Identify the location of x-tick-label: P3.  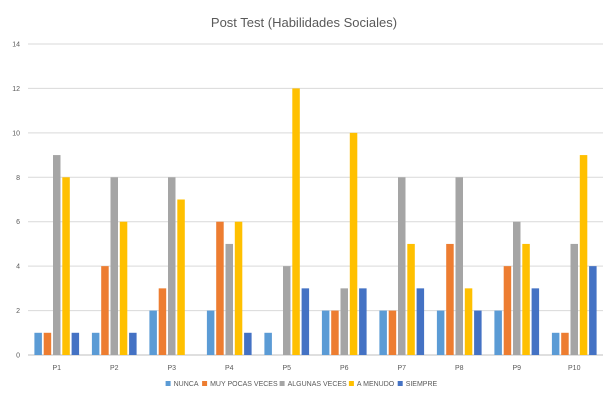
(171, 368).